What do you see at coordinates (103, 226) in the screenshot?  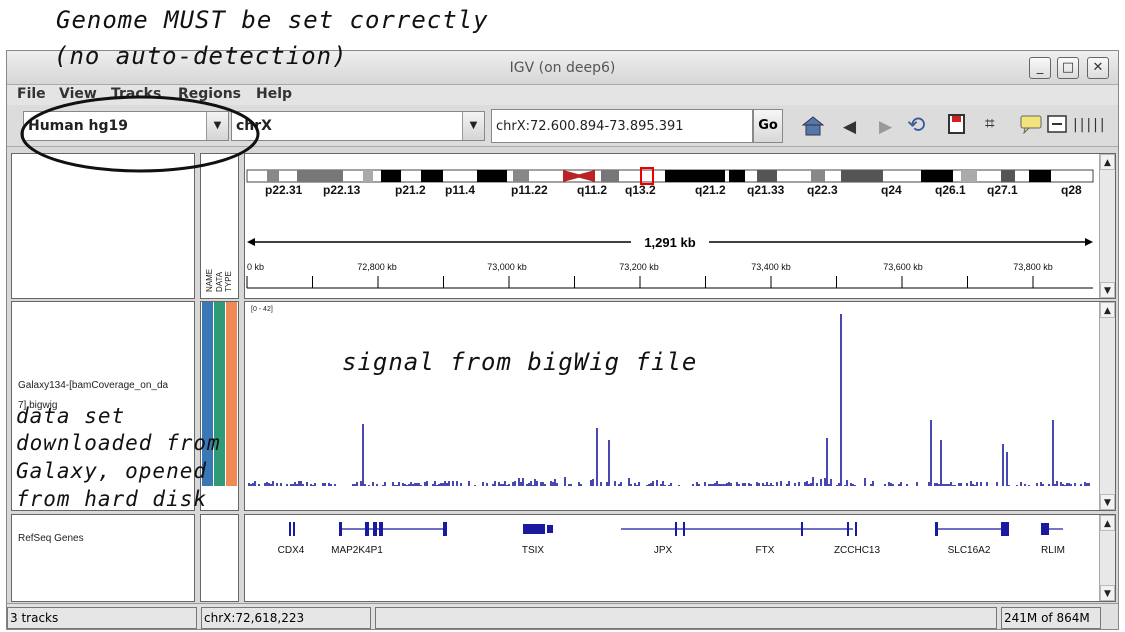 I see `name-panel-header` at bounding box center [103, 226].